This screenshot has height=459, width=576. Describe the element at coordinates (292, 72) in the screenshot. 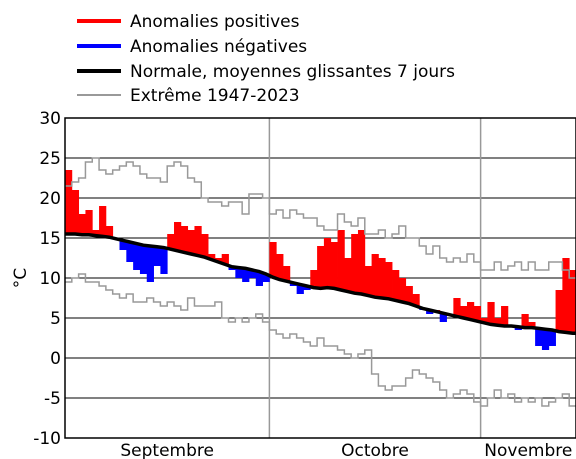

I see `legend-label-normal: Normale, moyennes glissantes 7 jours` at that location.